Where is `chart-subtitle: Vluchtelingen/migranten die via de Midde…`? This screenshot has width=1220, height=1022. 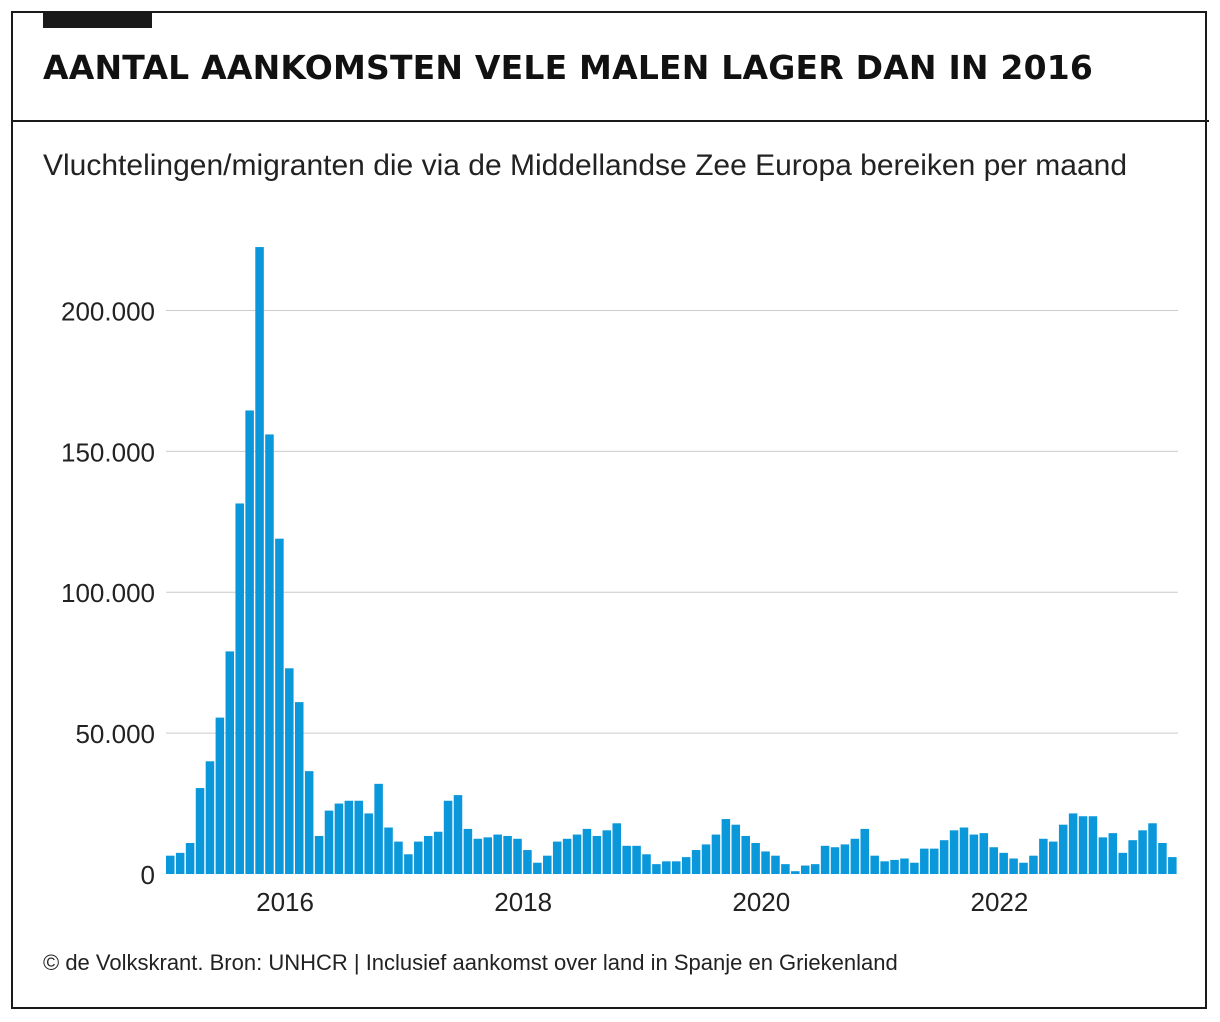 chart-subtitle: Vluchtelingen/migranten die via de Midde… is located at coordinates (585, 165).